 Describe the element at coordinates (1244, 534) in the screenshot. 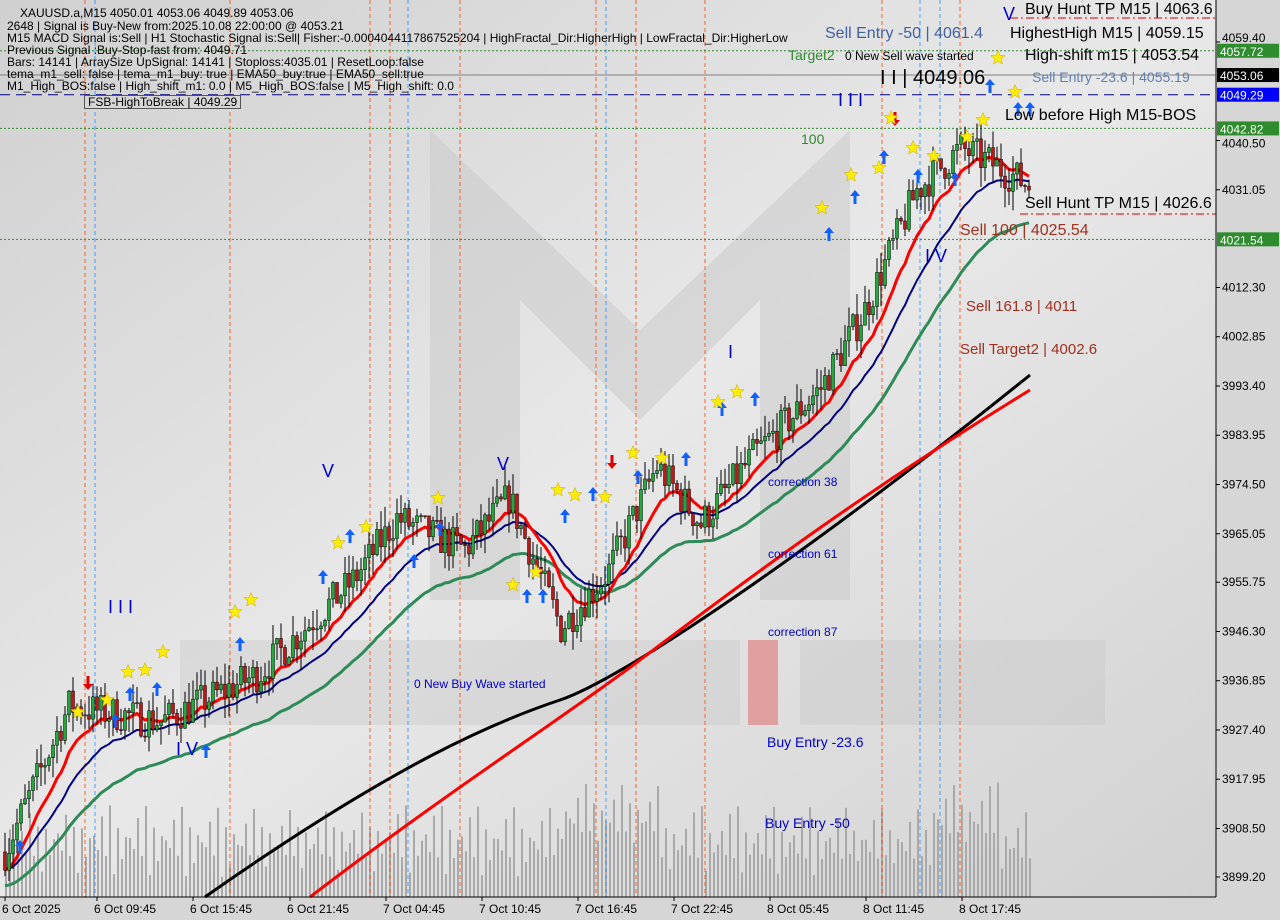

I see `y-tick-label: 3965.05` at that location.